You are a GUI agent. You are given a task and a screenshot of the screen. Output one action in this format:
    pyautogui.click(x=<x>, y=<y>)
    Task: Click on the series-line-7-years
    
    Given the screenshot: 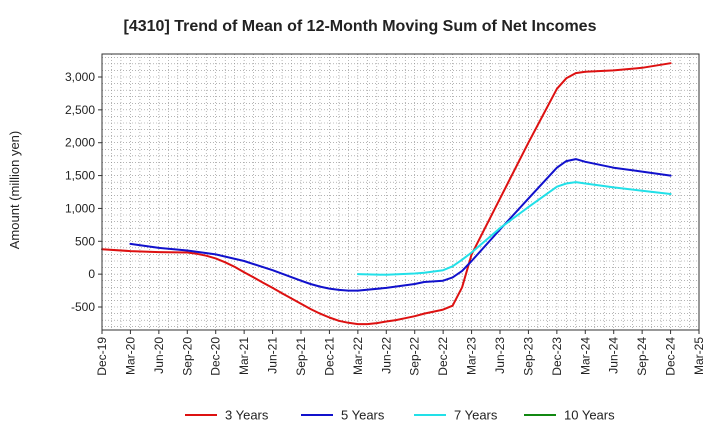 What is the action you would take?
    pyautogui.click(x=514, y=228)
    